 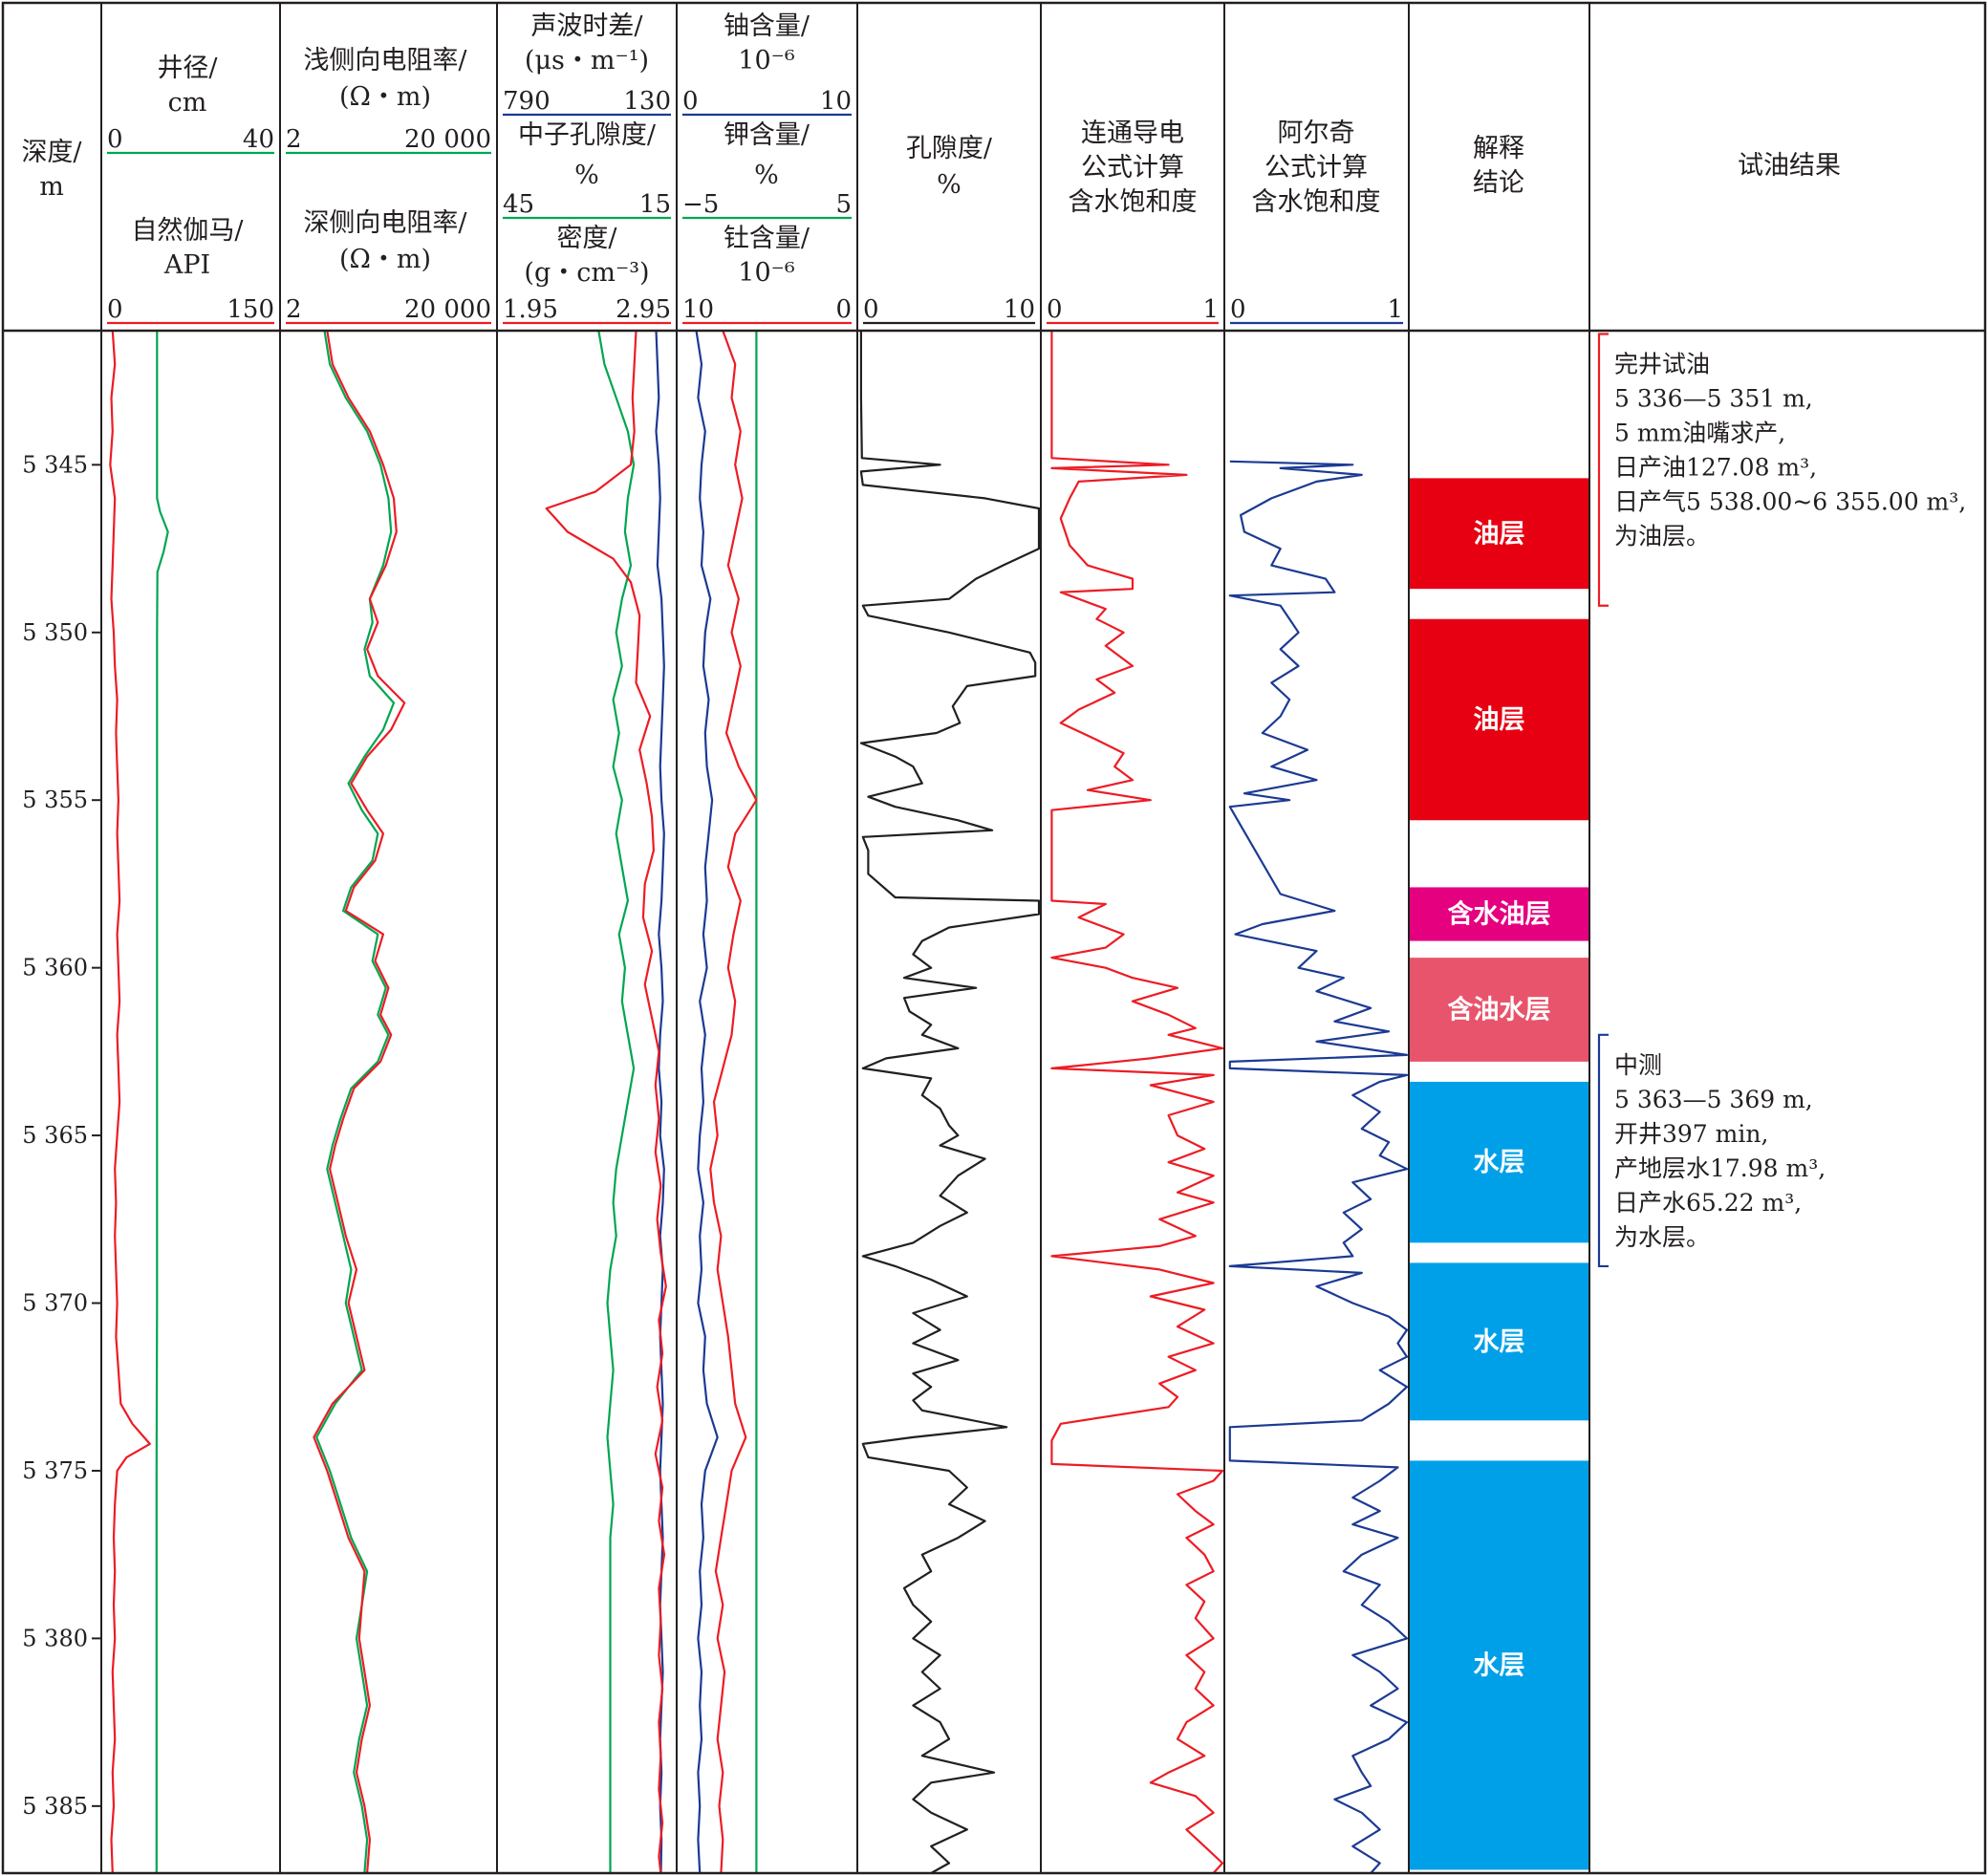 What do you see at coordinates (1720, 1168) in the screenshot?
I see `test-note-1-line-3: 产地层水17.98 m³,` at bounding box center [1720, 1168].